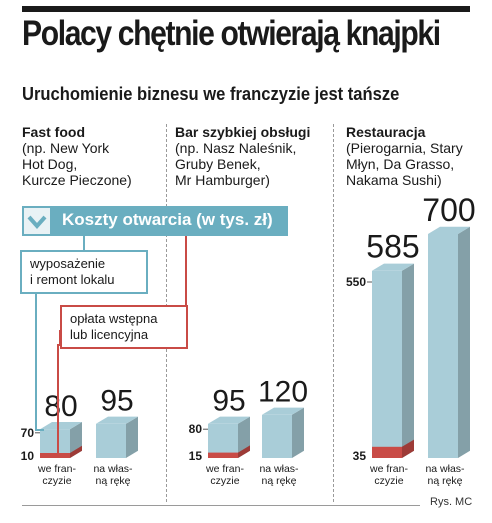 This screenshot has height=523, width=492. Describe the element at coordinates (60, 406) in the screenshot. I see `total-value-label: 80` at that location.